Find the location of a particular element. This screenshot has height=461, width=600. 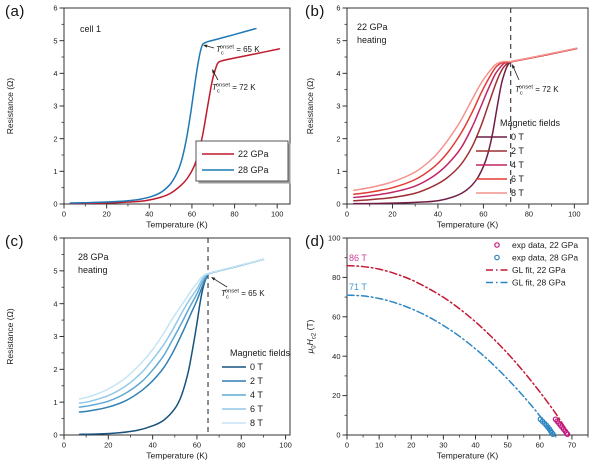

plot-note: 22 GPa is located at coordinates (372, 27).